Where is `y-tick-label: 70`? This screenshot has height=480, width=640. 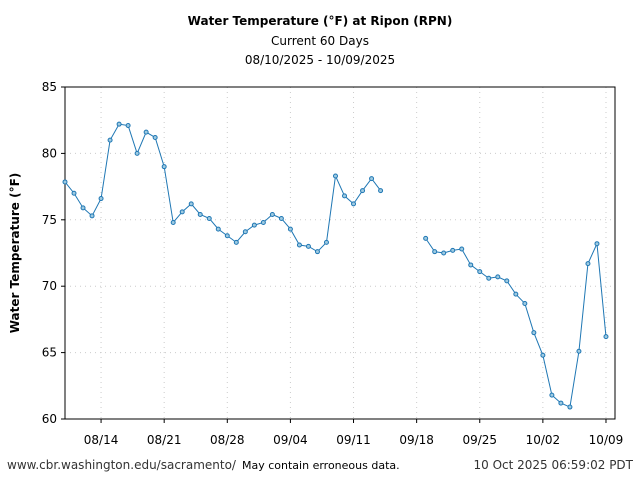
y-tick-label: 70 is located at coordinates (49, 286).